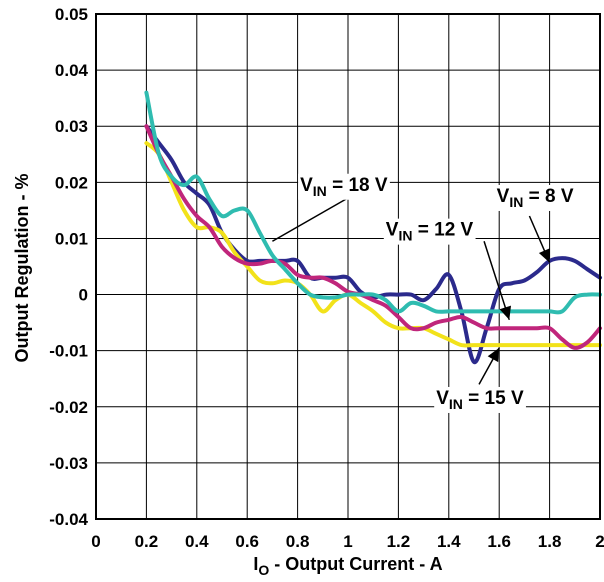 This screenshot has height=582, width=604. Describe the element at coordinates (95, 541) in the screenshot. I see `x-tick-label: 0` at that location.